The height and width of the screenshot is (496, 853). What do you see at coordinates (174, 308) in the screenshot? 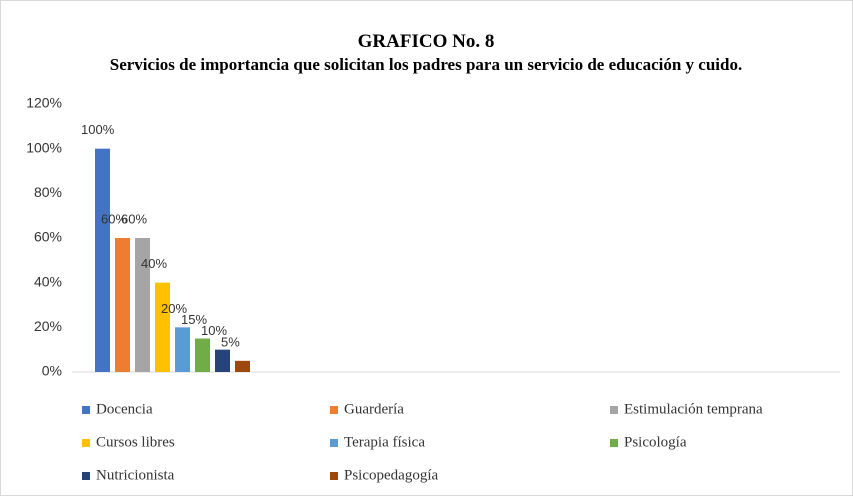
I see `data-label: 20%` at bounding box center [174, 308].